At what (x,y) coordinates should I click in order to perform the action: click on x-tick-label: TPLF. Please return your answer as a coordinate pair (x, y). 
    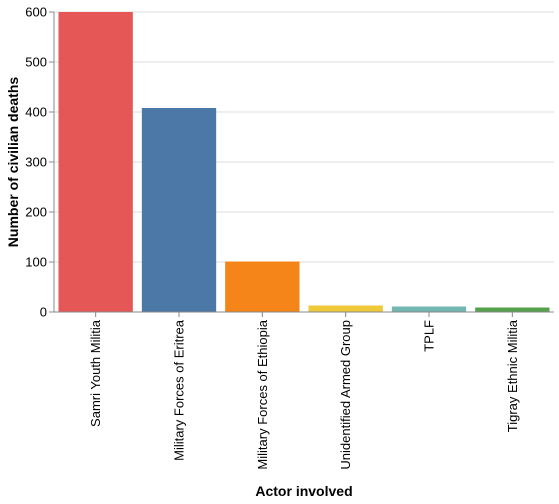
    Looking at the image, I should click on (429, 336).